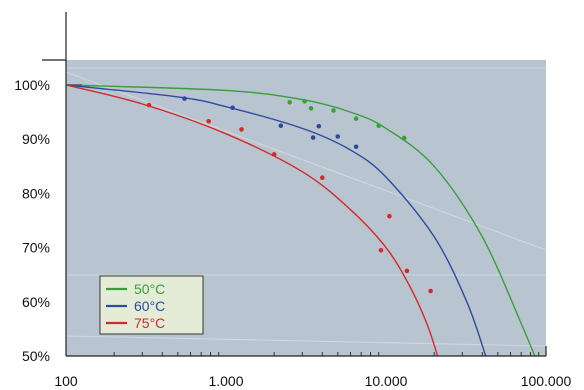 This screenshot has height=390, width=584. Describe the element at coordinates (36, 356) in the screenshot. I see `y-tick-label: 50%` at that location.